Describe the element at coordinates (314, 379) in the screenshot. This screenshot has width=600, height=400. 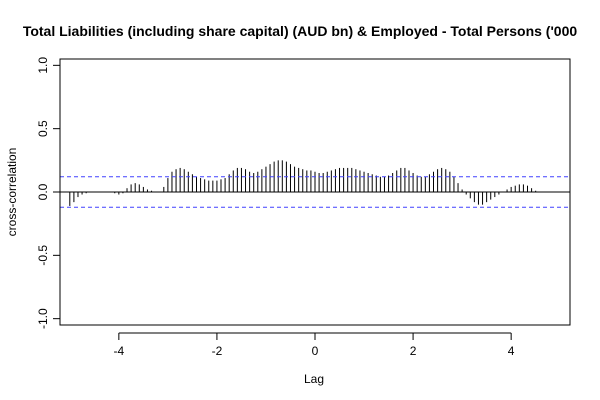
I see `x-axis-label: Lag` at that location.